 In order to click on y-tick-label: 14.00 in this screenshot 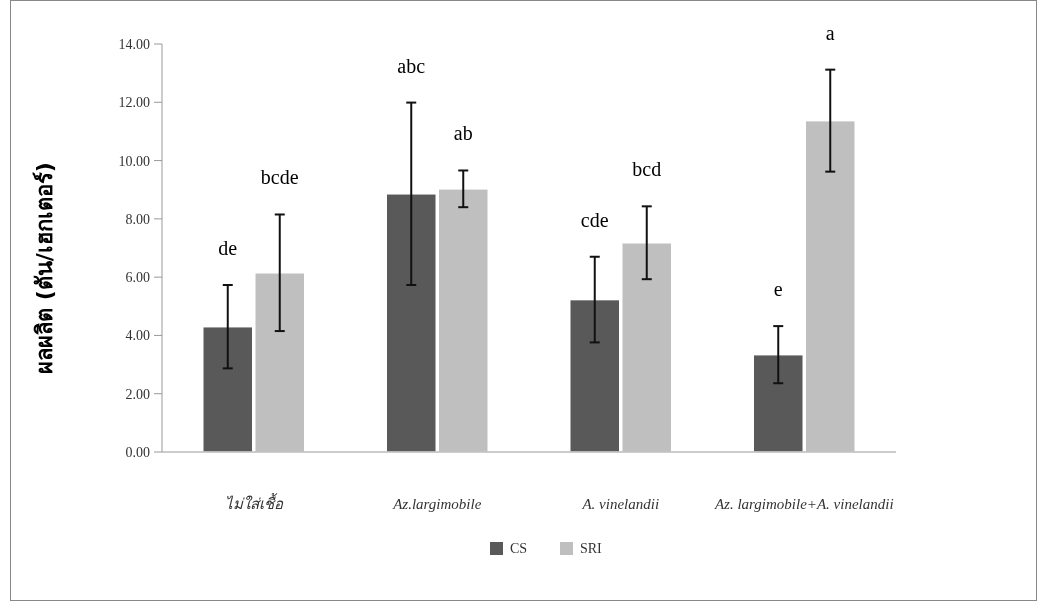, I will do `click(134, 44)`.